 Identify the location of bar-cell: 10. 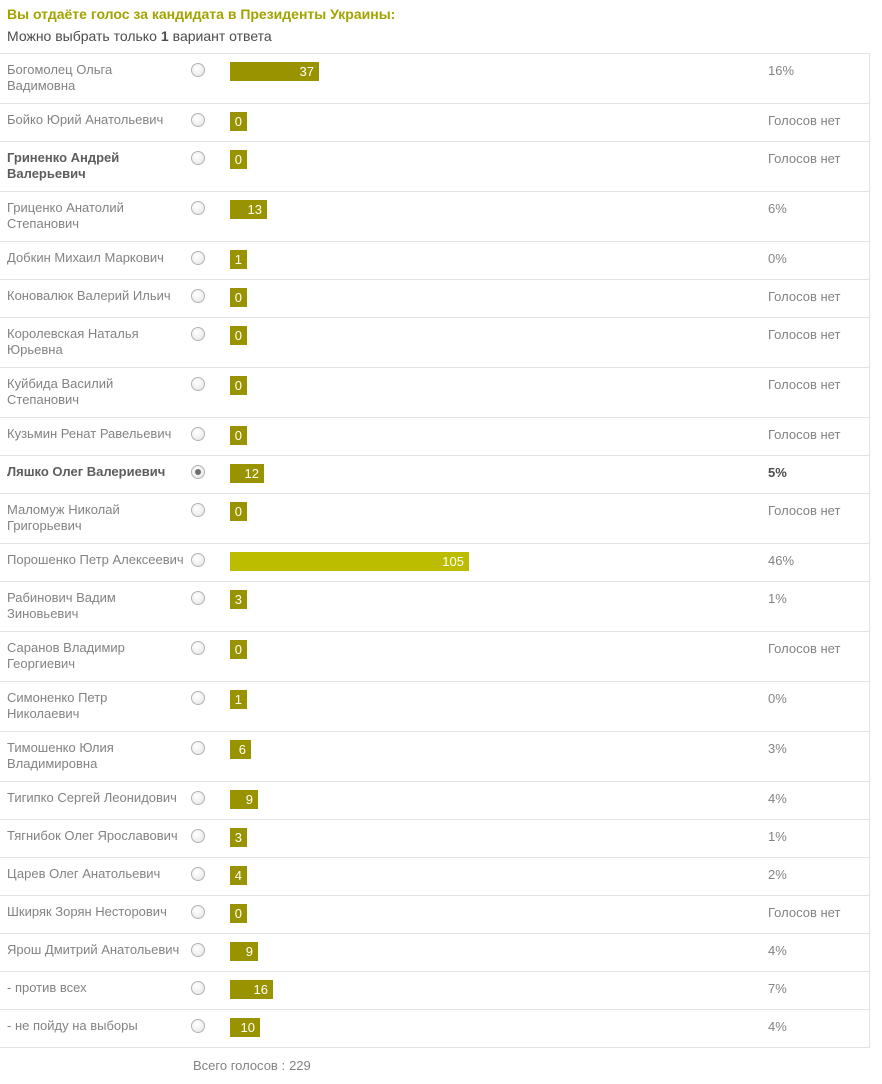
(499, 1027).